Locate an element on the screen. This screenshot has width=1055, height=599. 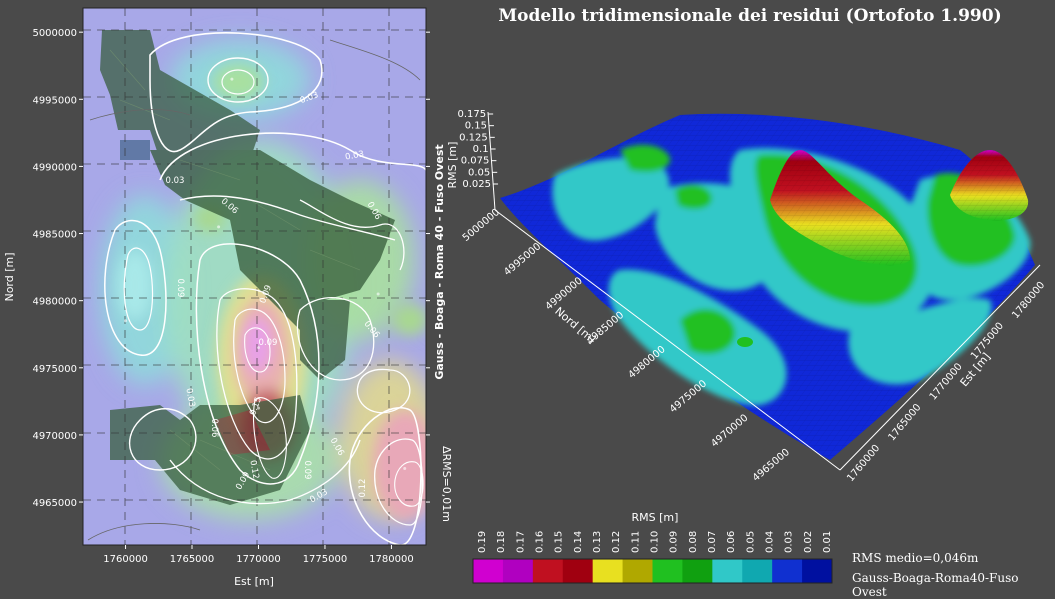
colorbar-tick-label: 0.01 is located at coordinates (827, 542).